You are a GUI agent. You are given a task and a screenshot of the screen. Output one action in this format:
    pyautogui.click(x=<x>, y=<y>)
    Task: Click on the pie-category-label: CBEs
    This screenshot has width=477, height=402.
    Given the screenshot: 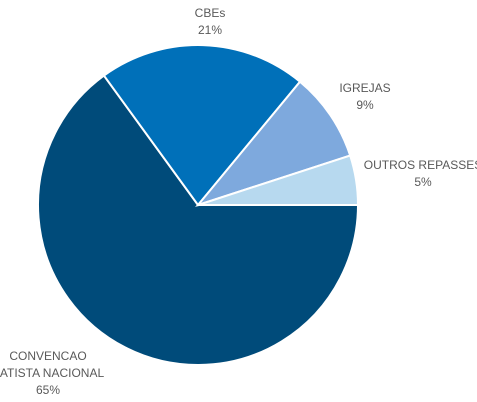 What is the action you would take?
    pyautogui.click(x=210, y=13)
    